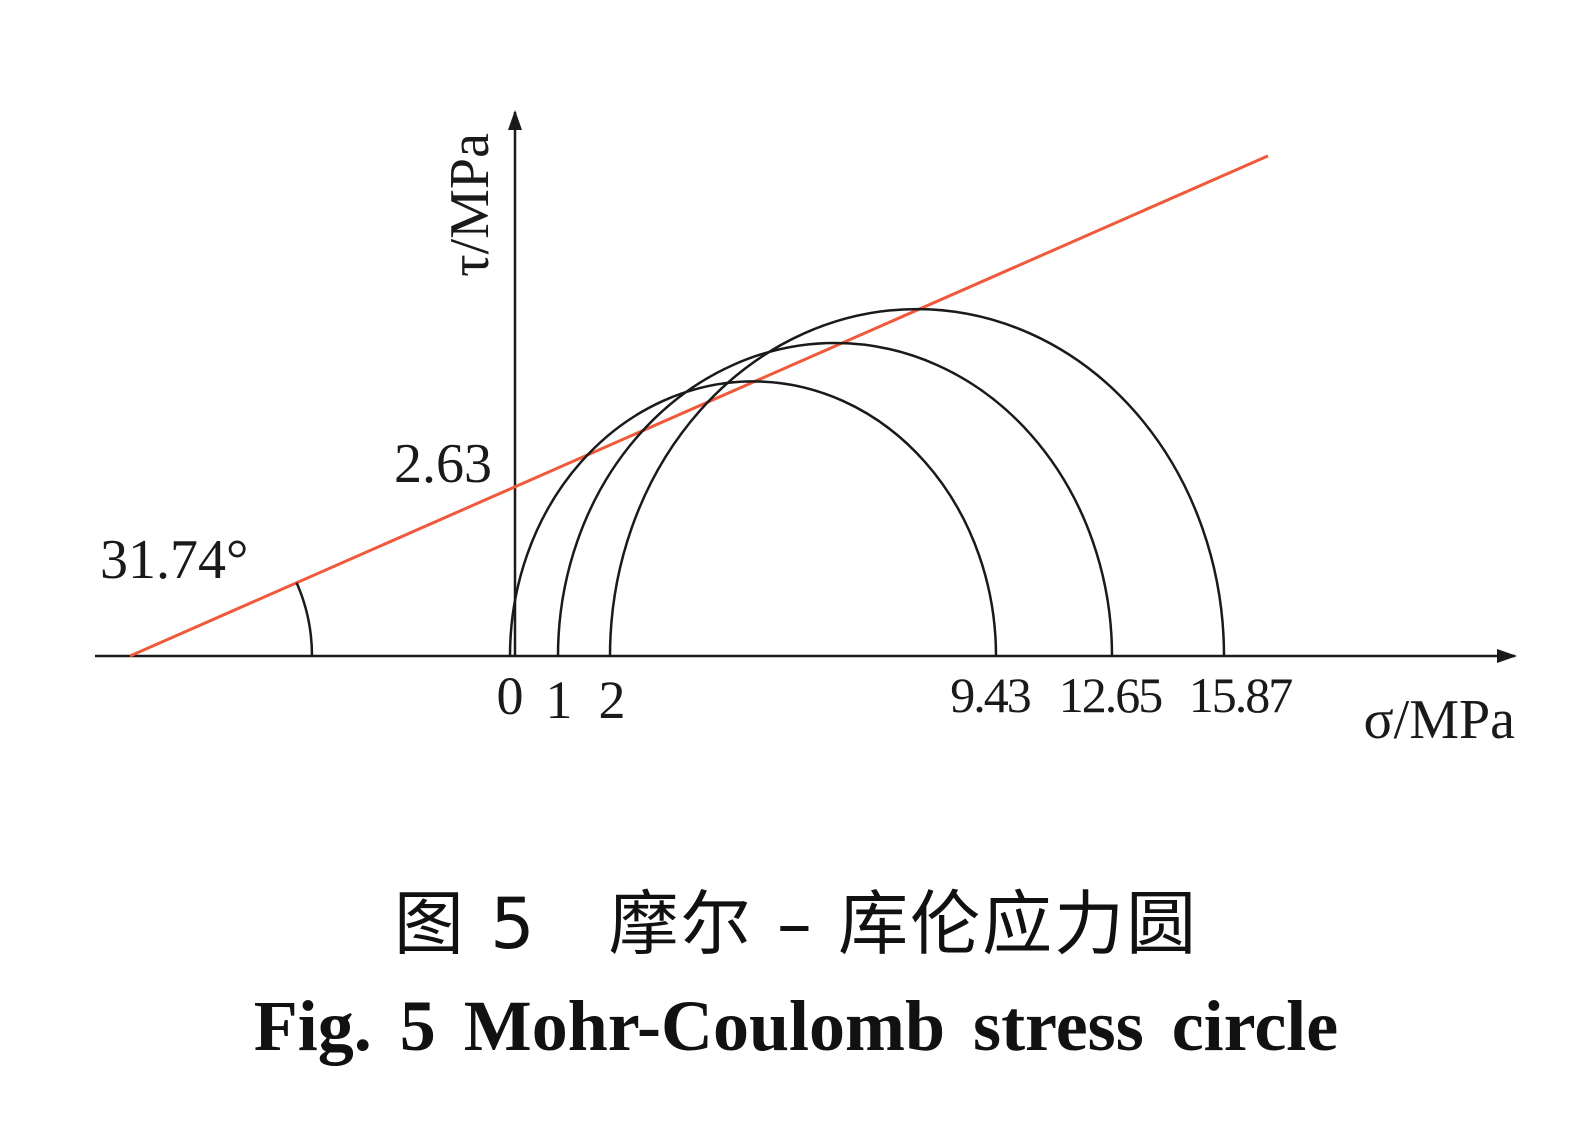  Describe the element at coordinates (510, 696) in the screenshot. I see `tick-label-origin: 0` at that location.